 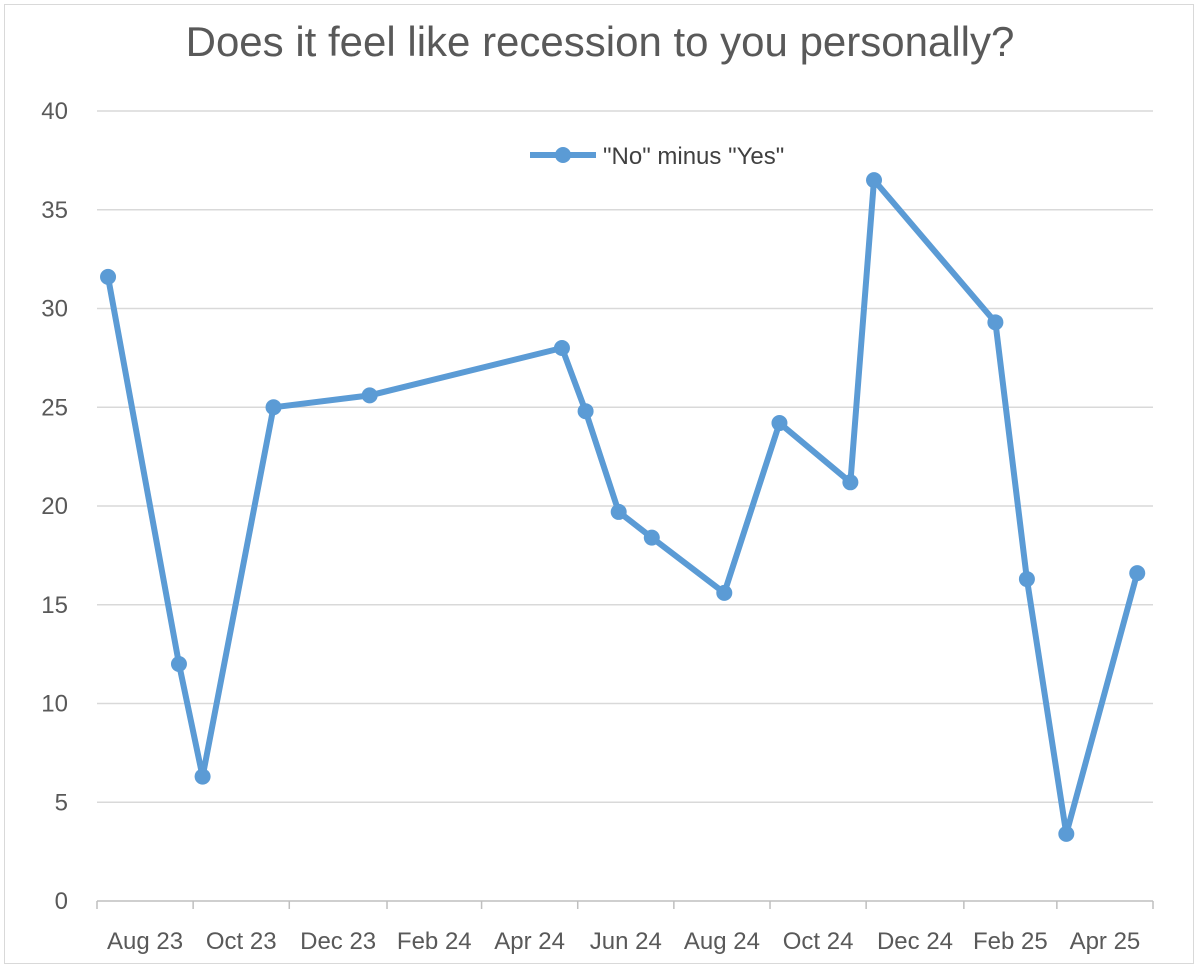 I want to click on y-tick-label: 20, so click(x=54, y=506).